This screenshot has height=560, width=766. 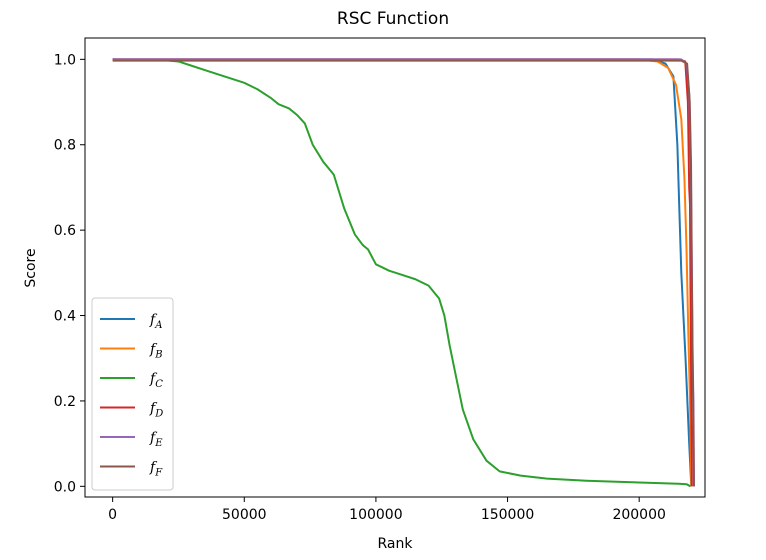 I want to click on y-tick-label: 1.0, so click(x=65, y=60).